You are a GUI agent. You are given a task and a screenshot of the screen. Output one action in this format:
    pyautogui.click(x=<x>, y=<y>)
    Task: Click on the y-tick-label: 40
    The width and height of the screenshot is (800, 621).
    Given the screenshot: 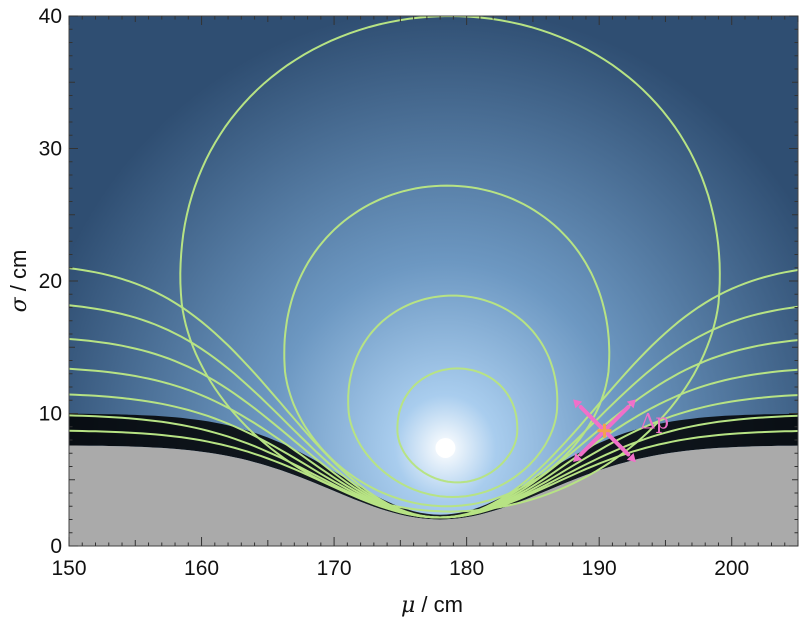 What is the action you would take?
    pyautogui.click(x=50, y=16)
    